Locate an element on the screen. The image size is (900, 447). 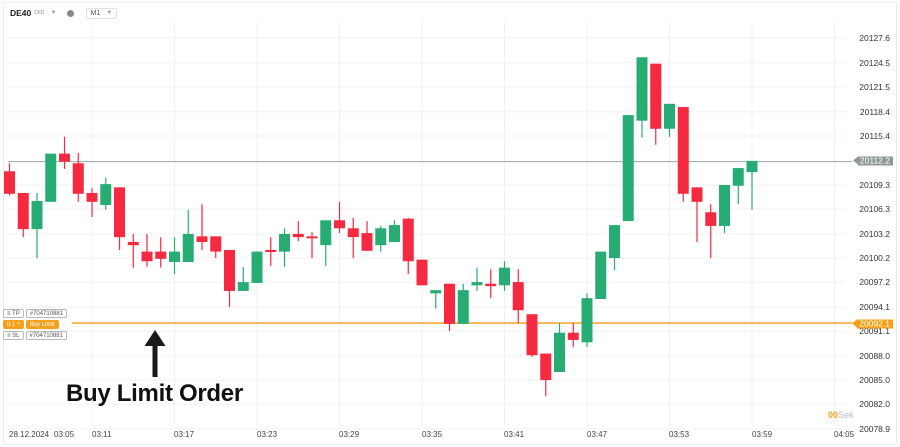
price-axis-label: 20094.1 is located at coordinates (874, 307).